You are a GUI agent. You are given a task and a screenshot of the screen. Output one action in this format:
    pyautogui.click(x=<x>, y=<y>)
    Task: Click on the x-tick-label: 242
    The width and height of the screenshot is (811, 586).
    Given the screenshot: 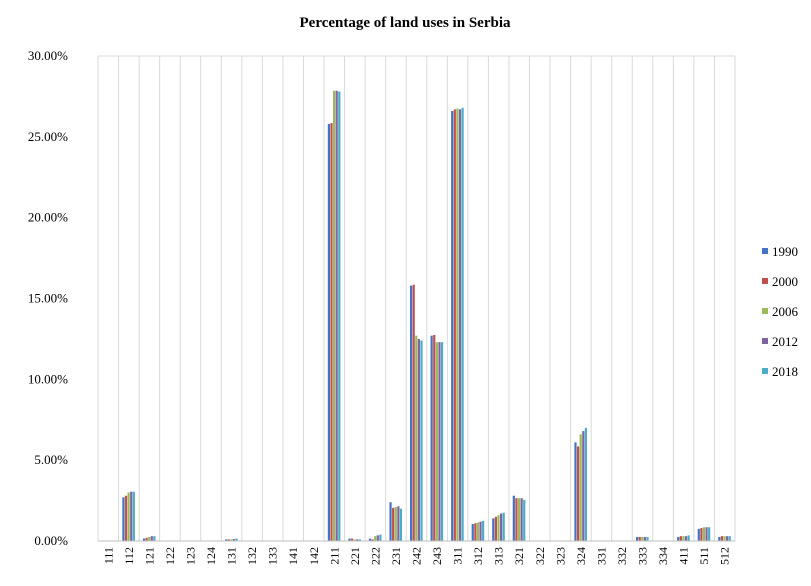 What is the action you would take?
    pyautogui.click(x=417, y=556)
    